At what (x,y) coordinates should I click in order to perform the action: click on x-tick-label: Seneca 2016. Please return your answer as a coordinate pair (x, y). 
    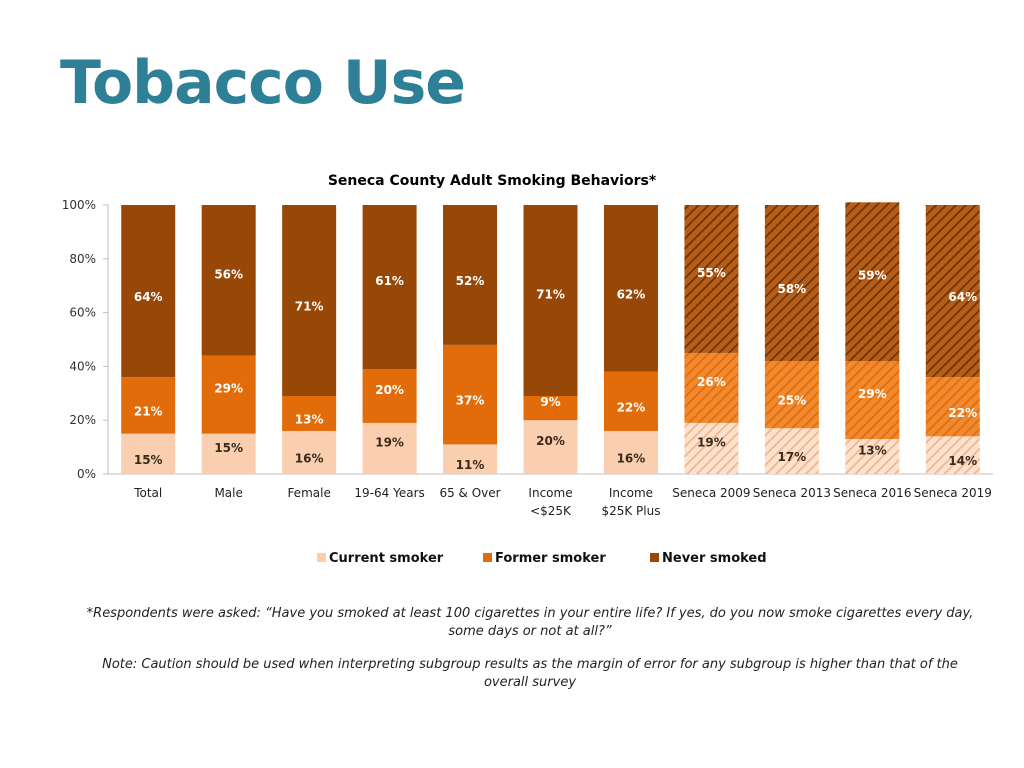
    Looking at the image, I should click on (872, 493).